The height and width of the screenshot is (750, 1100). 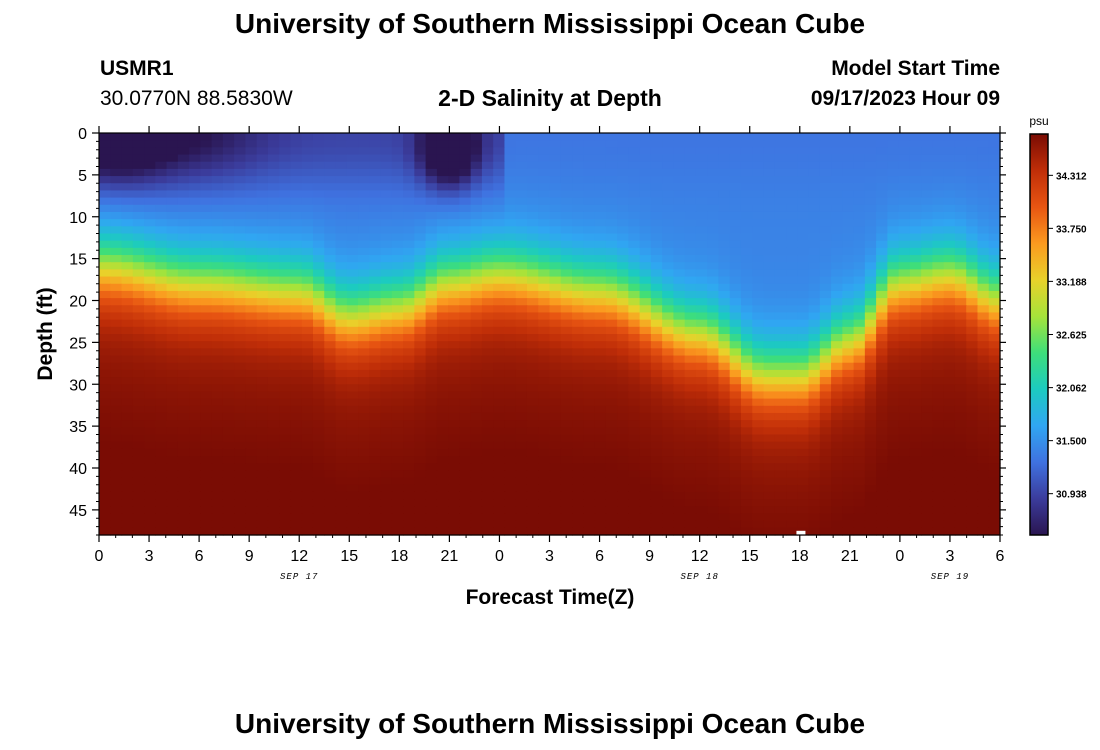 I want to click on plot-title: 2-D Salinity at Depth, so click(x=550, y=98).